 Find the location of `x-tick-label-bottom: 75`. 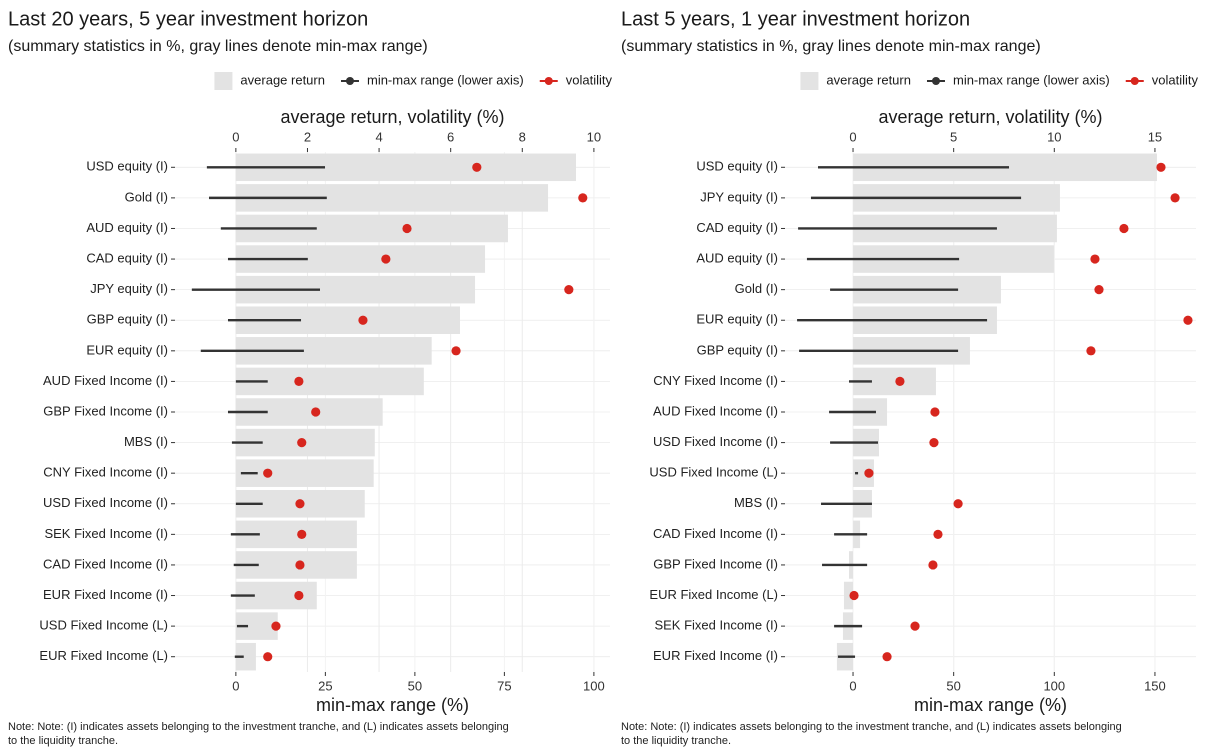

x-tick-label-bottom: 75 is located at coordinates (504, 685).